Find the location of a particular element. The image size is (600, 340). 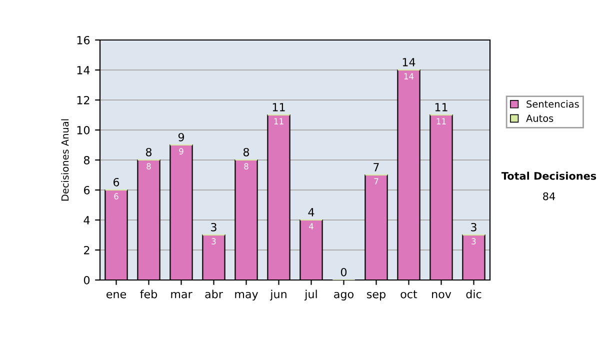

y-tick-label: 12 is located at coordinates (83, 100).